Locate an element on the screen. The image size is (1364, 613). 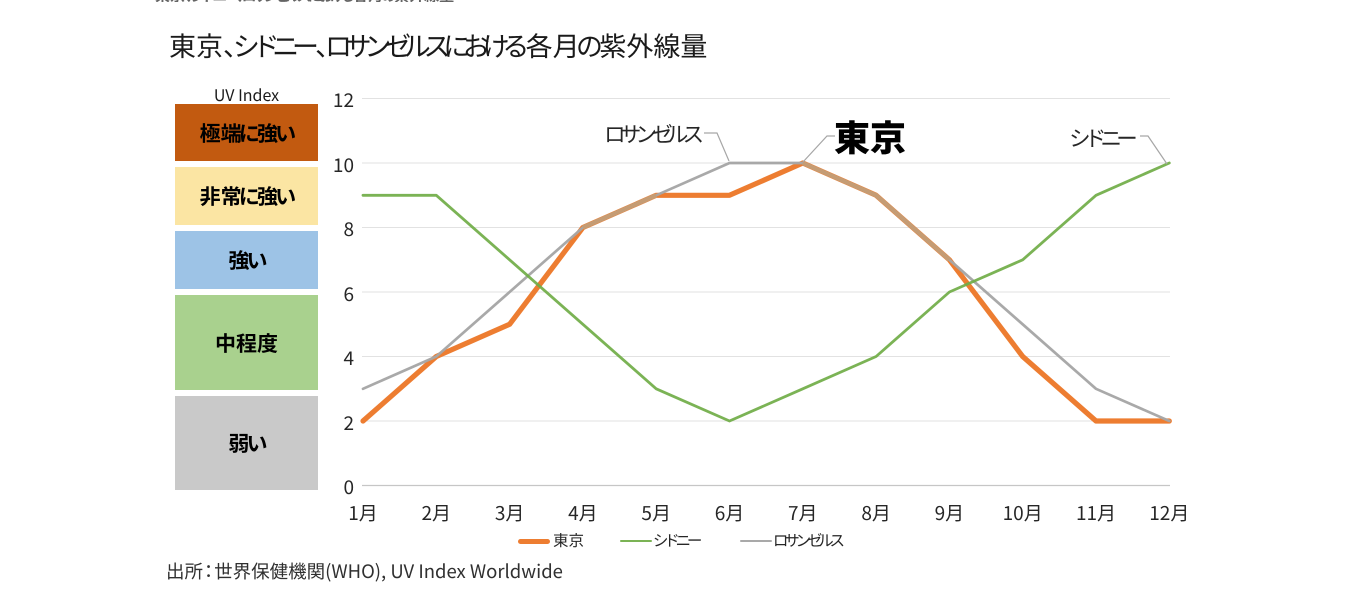
y-tick-label-6: 6 is located at coordinates (348, 293).